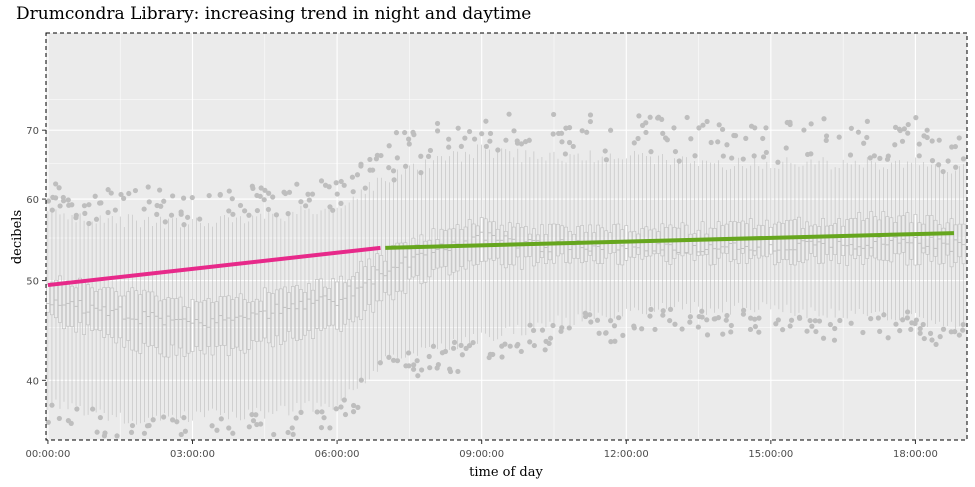 The height and width of the screenshot is (487, 975). Describe the element at coordinates (32, 381) in the screenshot. I see `y-tick-label: 40` at that location.